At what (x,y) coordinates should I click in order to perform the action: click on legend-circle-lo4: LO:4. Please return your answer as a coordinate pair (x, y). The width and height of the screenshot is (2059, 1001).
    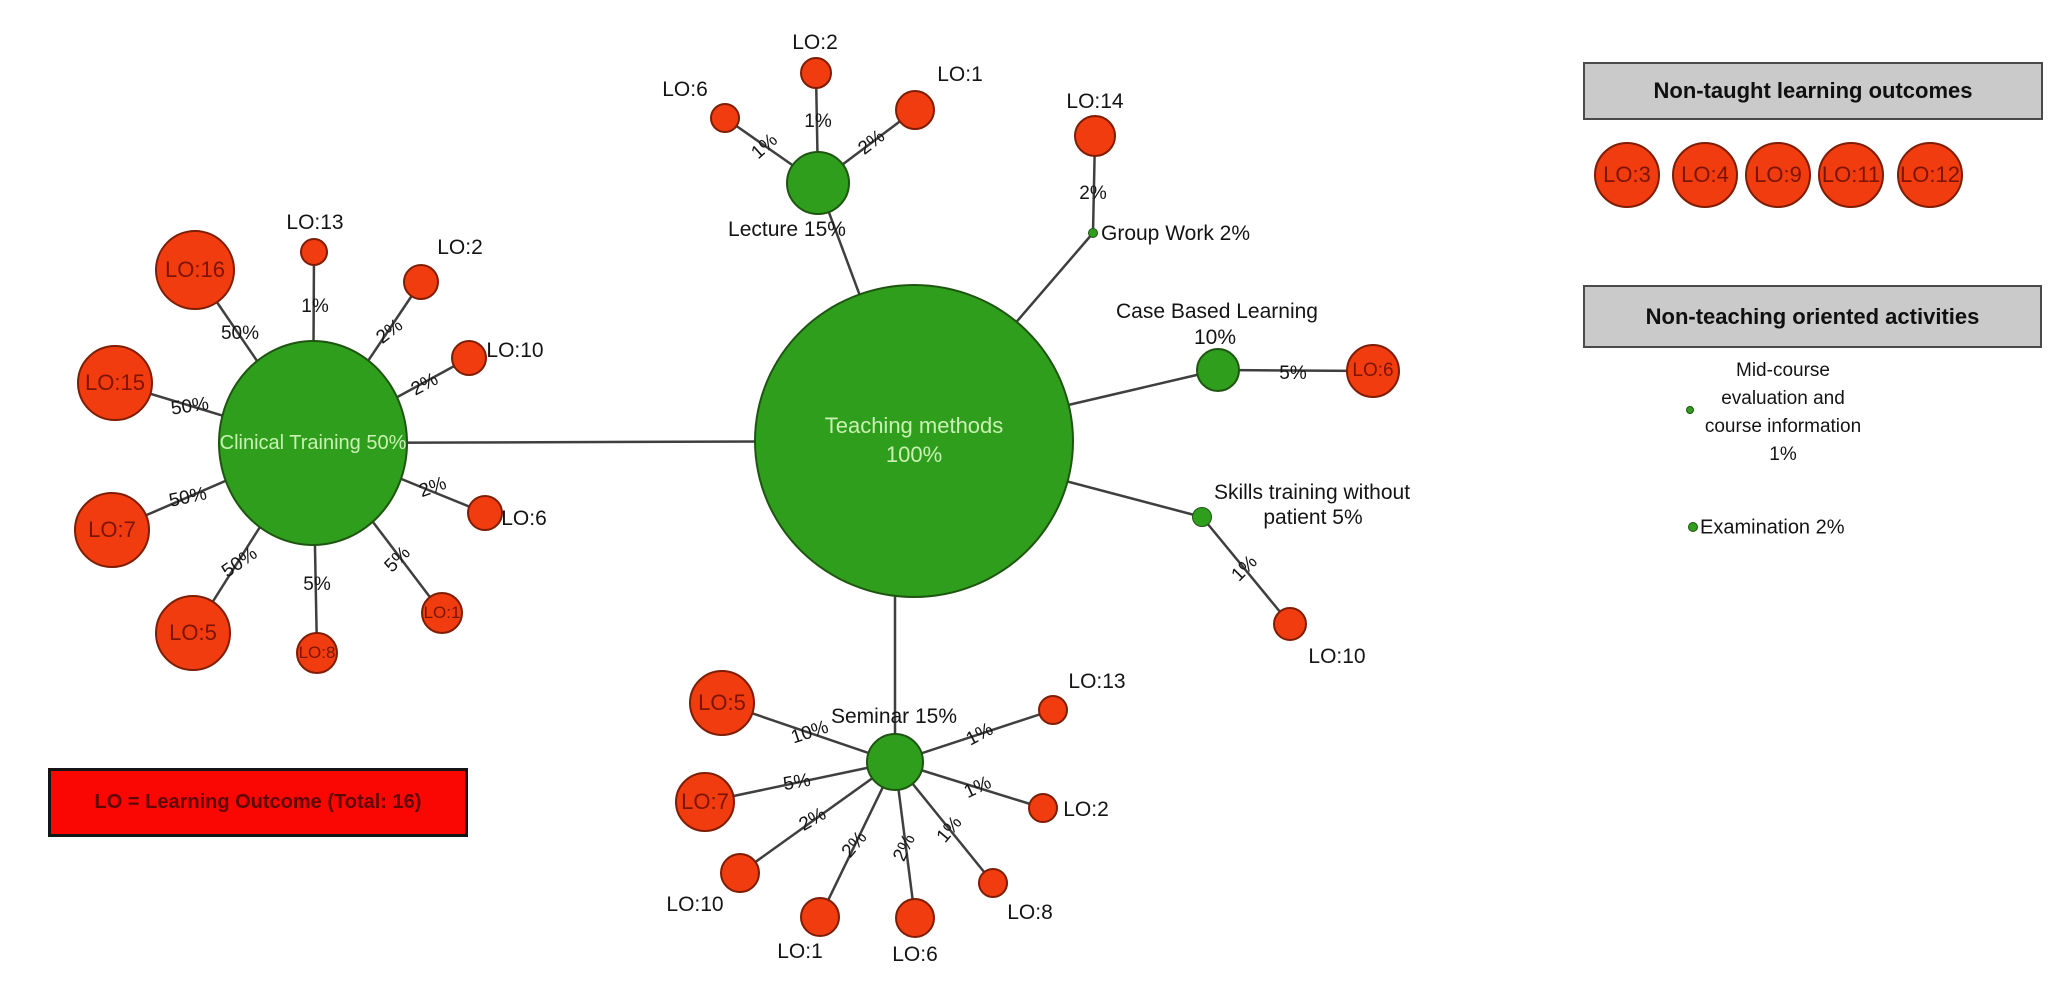
    Looking at the image, I should click on (1705, 175).